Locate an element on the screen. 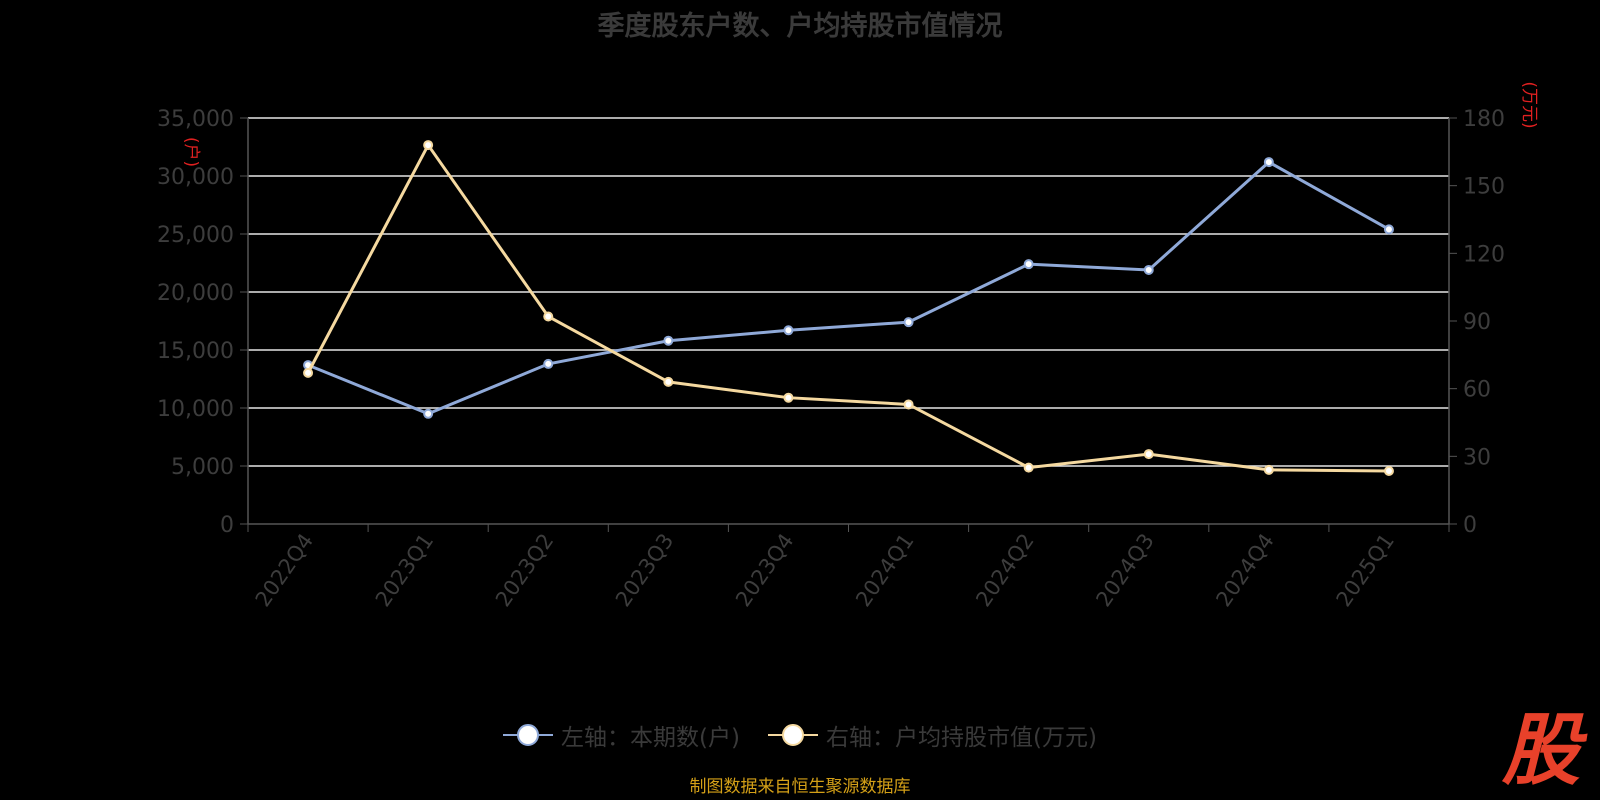  right-axis-tick-label: 0 is located at coordinates (1470, 525).